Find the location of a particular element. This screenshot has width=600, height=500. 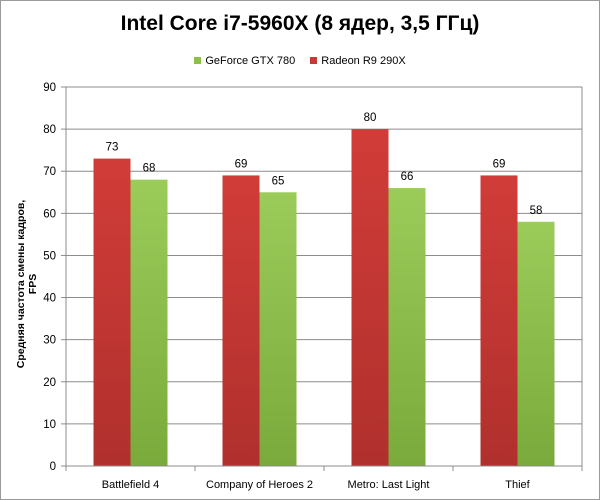

data-label: 68 is located at coordinates (149, 169).